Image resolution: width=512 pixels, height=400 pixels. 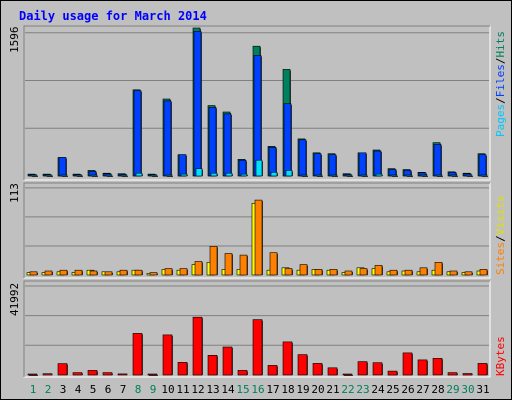 What do you see at coordinates (500, 258) in the screenshot?
I see `legend-part: Sites` at bounding box center [500, 258].